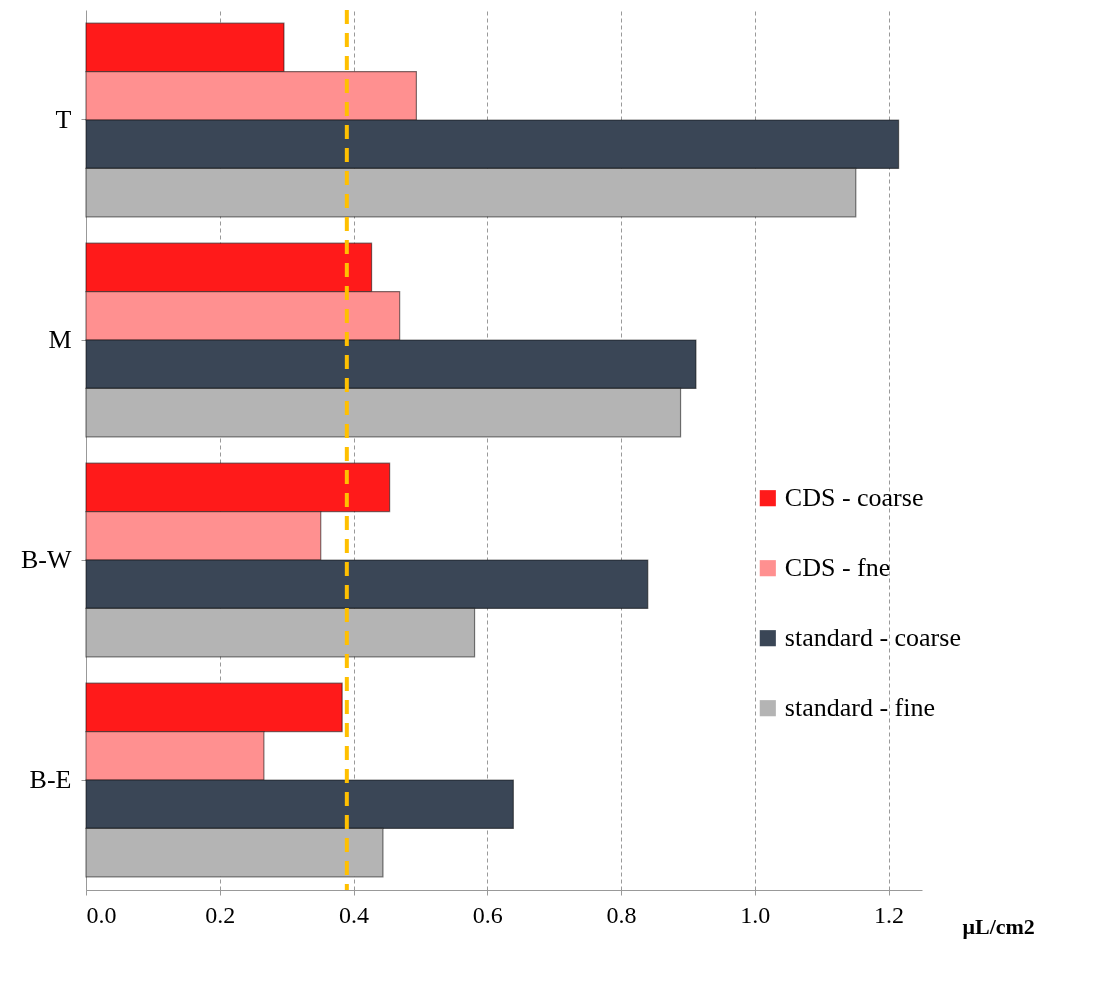 The width and height of the screenshot is (1099, 984). Describe the element at coordinates (63, 119) in the screenshot. I see `y-tick-label: T` at that location.